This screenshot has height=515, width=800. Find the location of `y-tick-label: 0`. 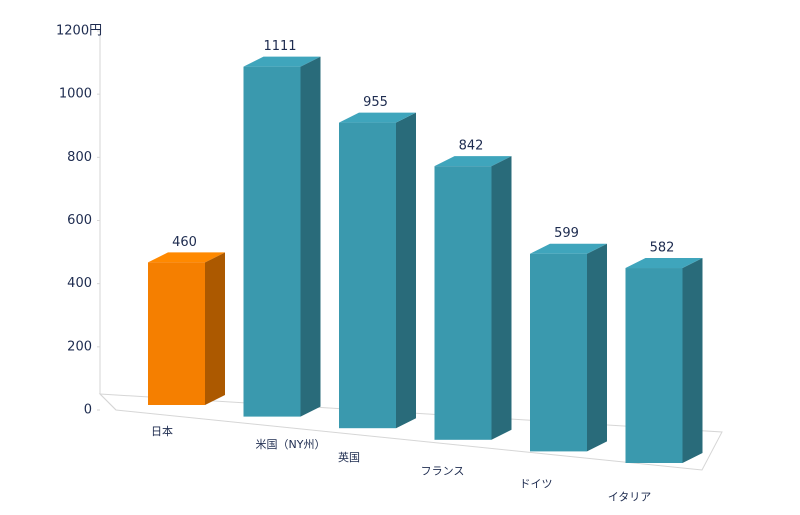

y-tick-label: 0 is located at coordinates (88, 410).